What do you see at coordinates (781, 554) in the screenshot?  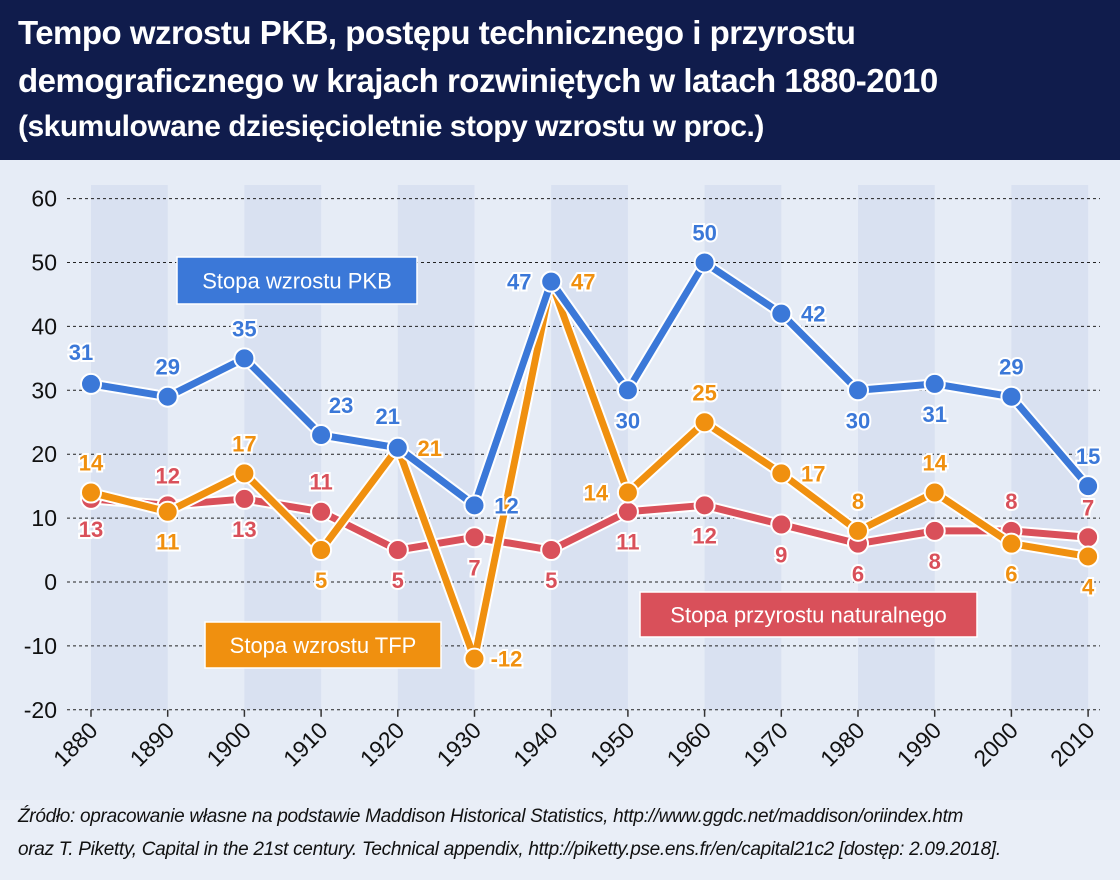 I see `data-label: 9` at bounding box center [781, 554].